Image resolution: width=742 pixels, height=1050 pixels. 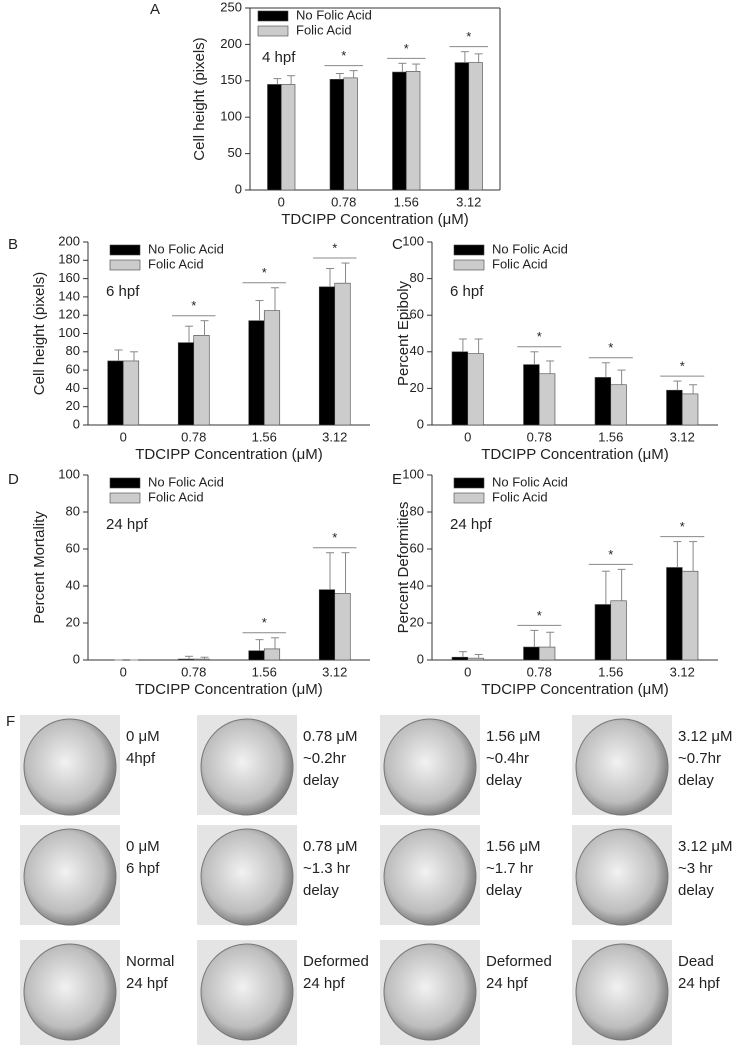 I want to click on photo-caption: ~0.4hr, so click(x=507, y=758).